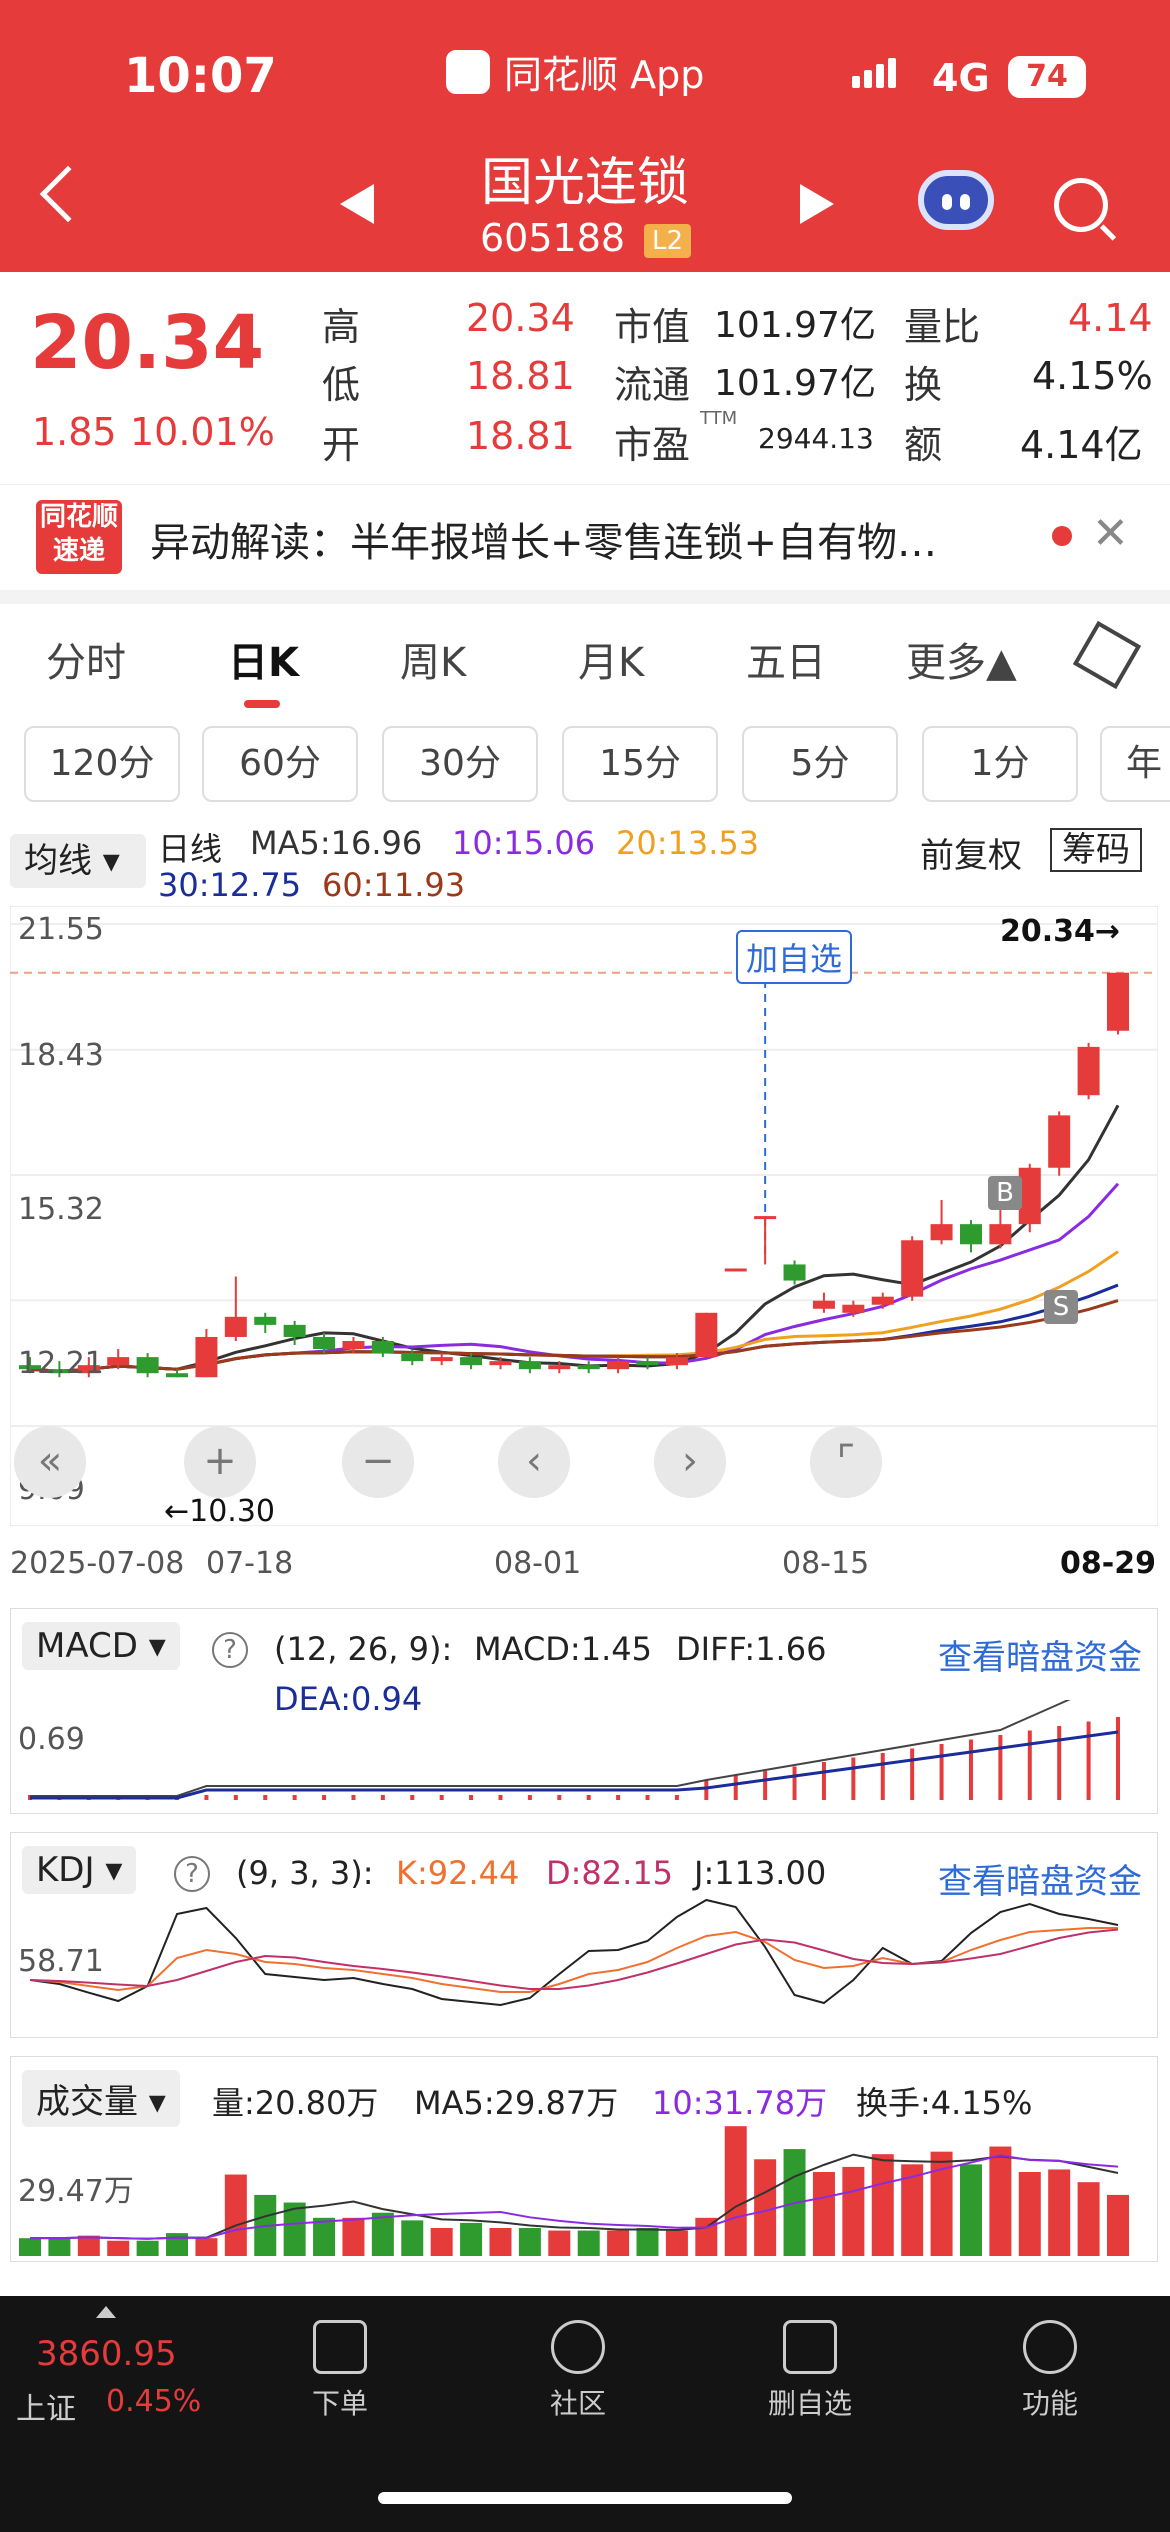  I want to click on pe-ttm-label: TTM, so click(719, 418).